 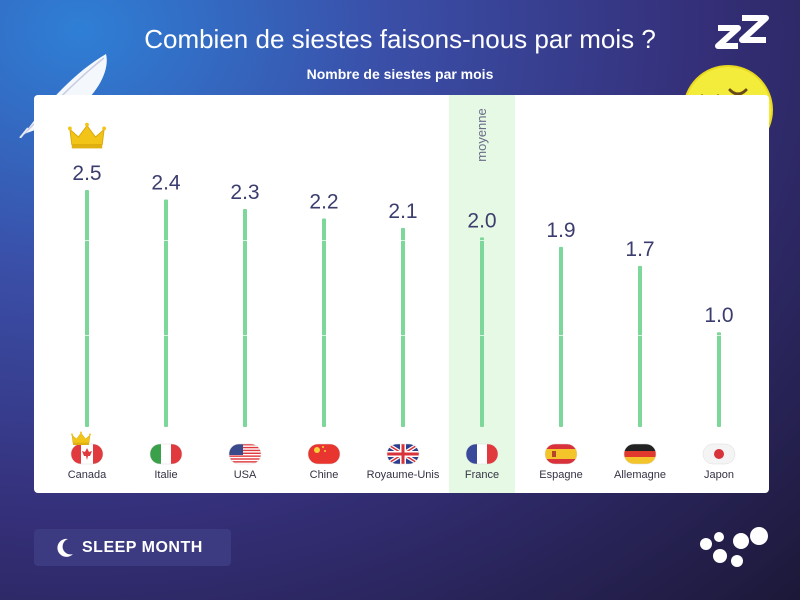 What do you see at coordinates (734, 547) in the screenshot?
I see `dots-logo-icon` at bounding box center [734, 547].